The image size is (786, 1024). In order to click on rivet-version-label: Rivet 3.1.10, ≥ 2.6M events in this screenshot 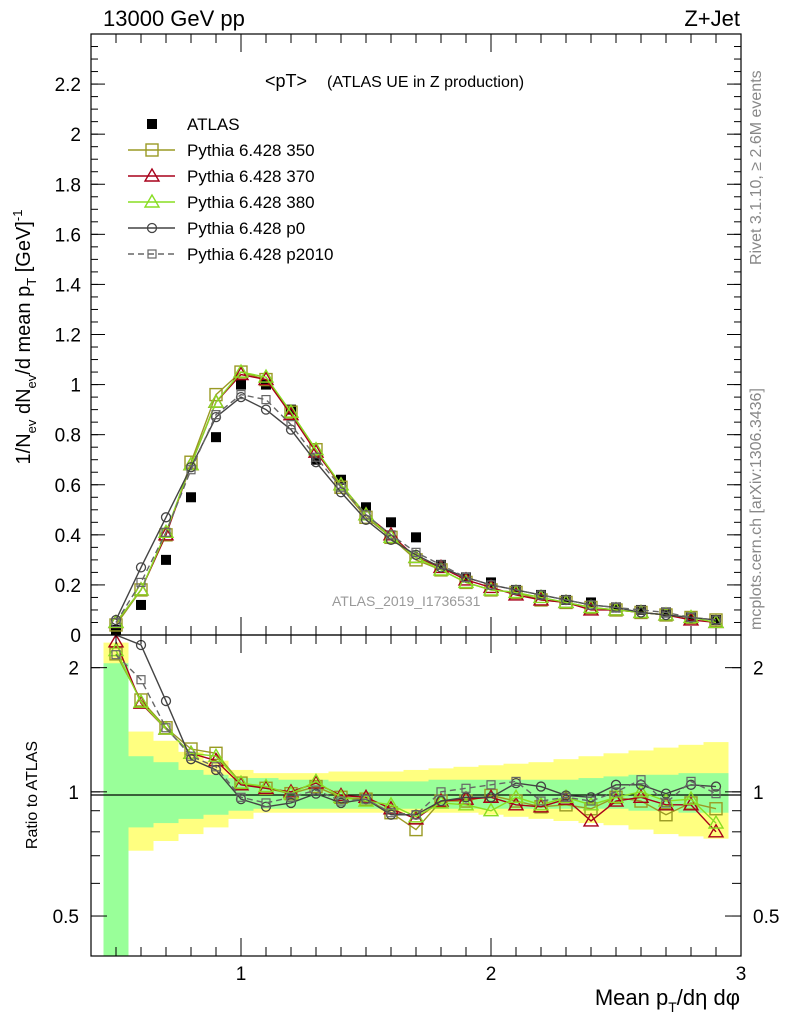, I will do `click(756, 167)`.